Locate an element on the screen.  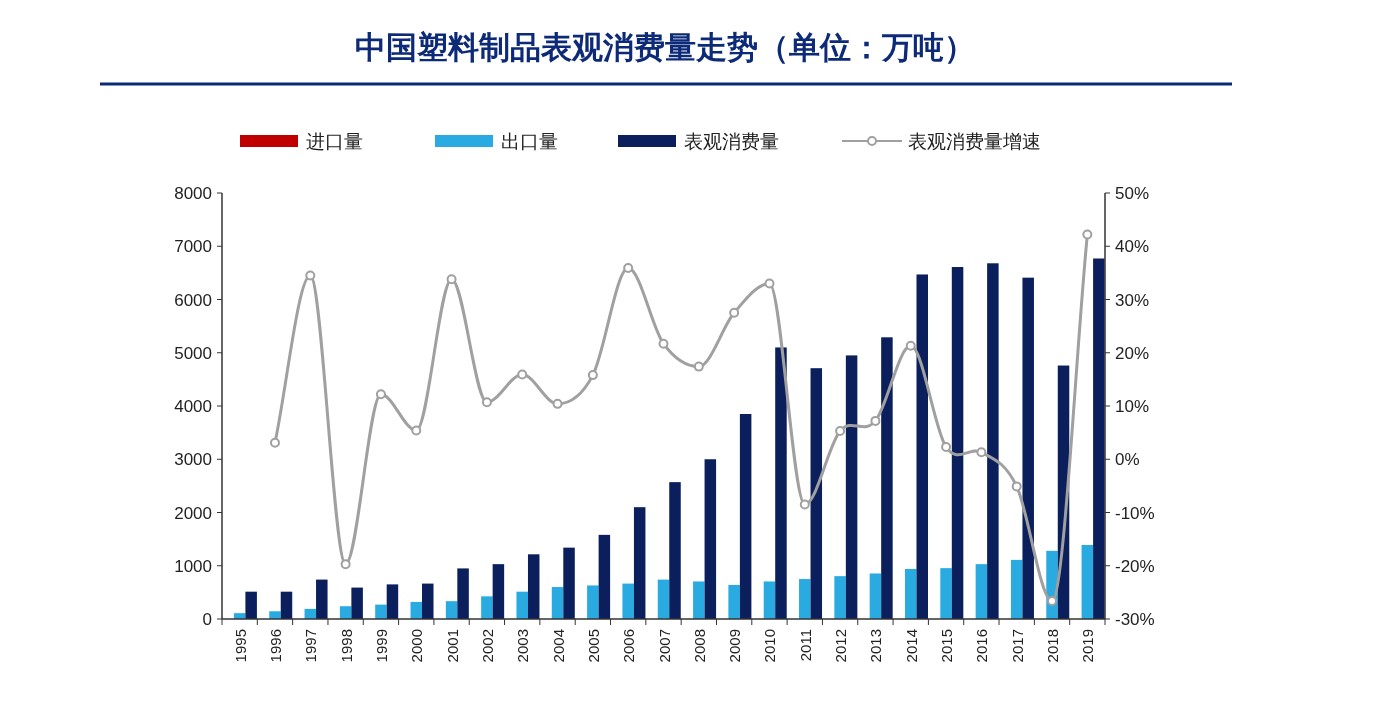
x-tick-label: 2019 is located at coordinates (1088, 646).